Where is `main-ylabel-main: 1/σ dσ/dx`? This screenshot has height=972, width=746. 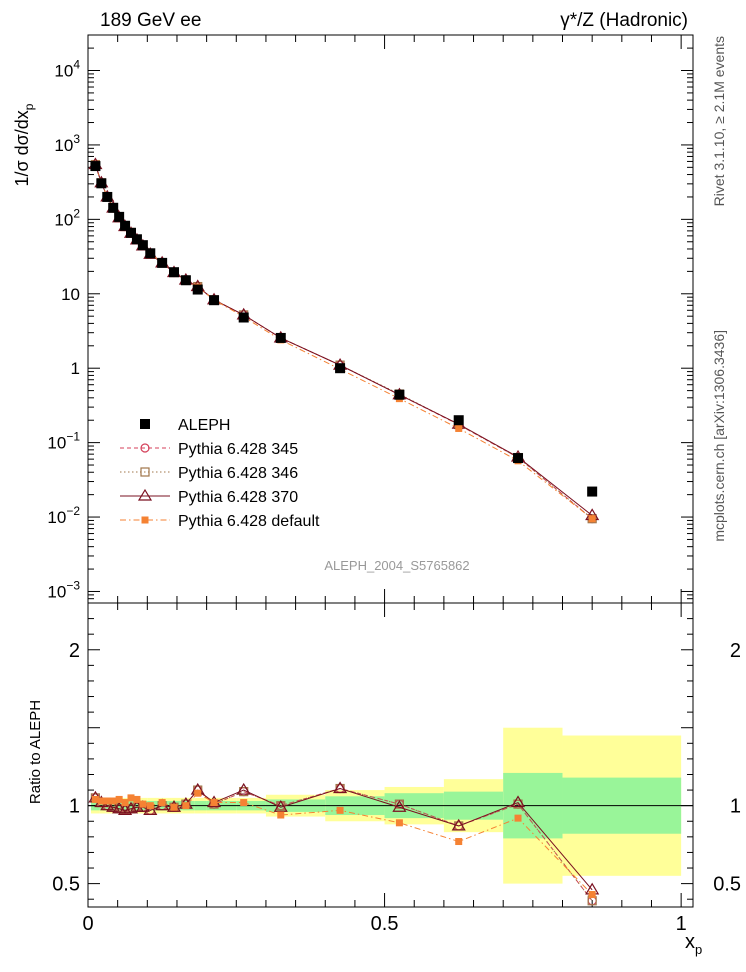
main-ylabel-main: 1/σ dσ/dx is located at coordinates (22, 148).